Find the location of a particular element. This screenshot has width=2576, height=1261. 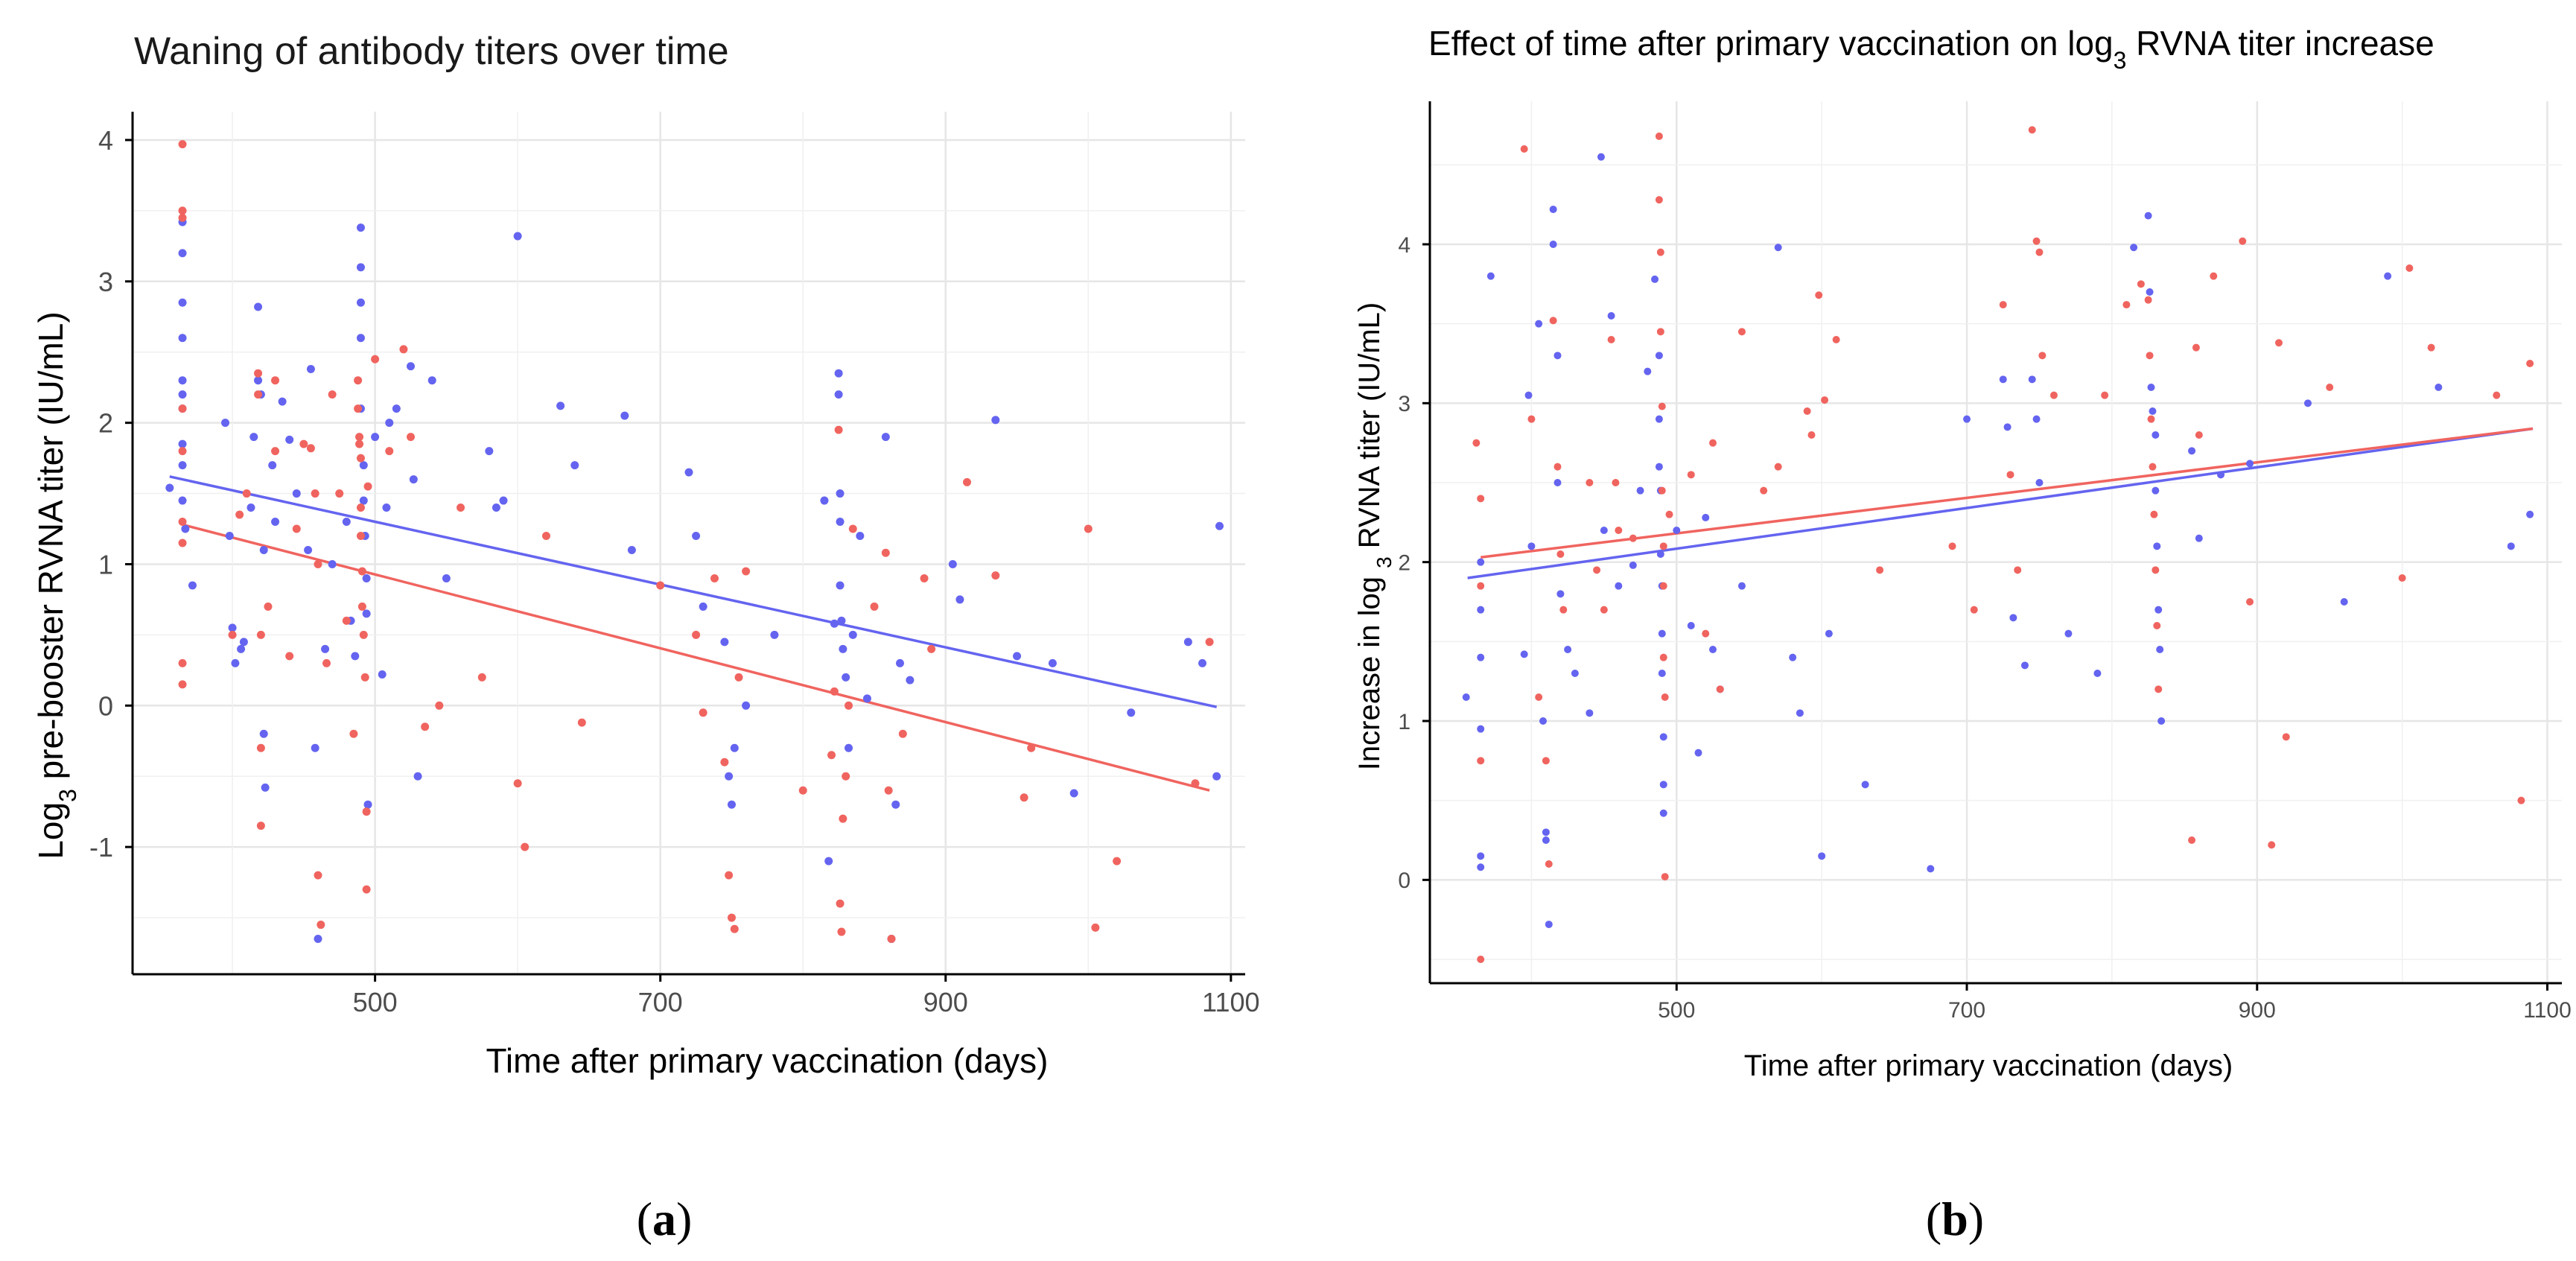

chart-a-x-tick-label: 500 is located at coordinates (375, 1002).